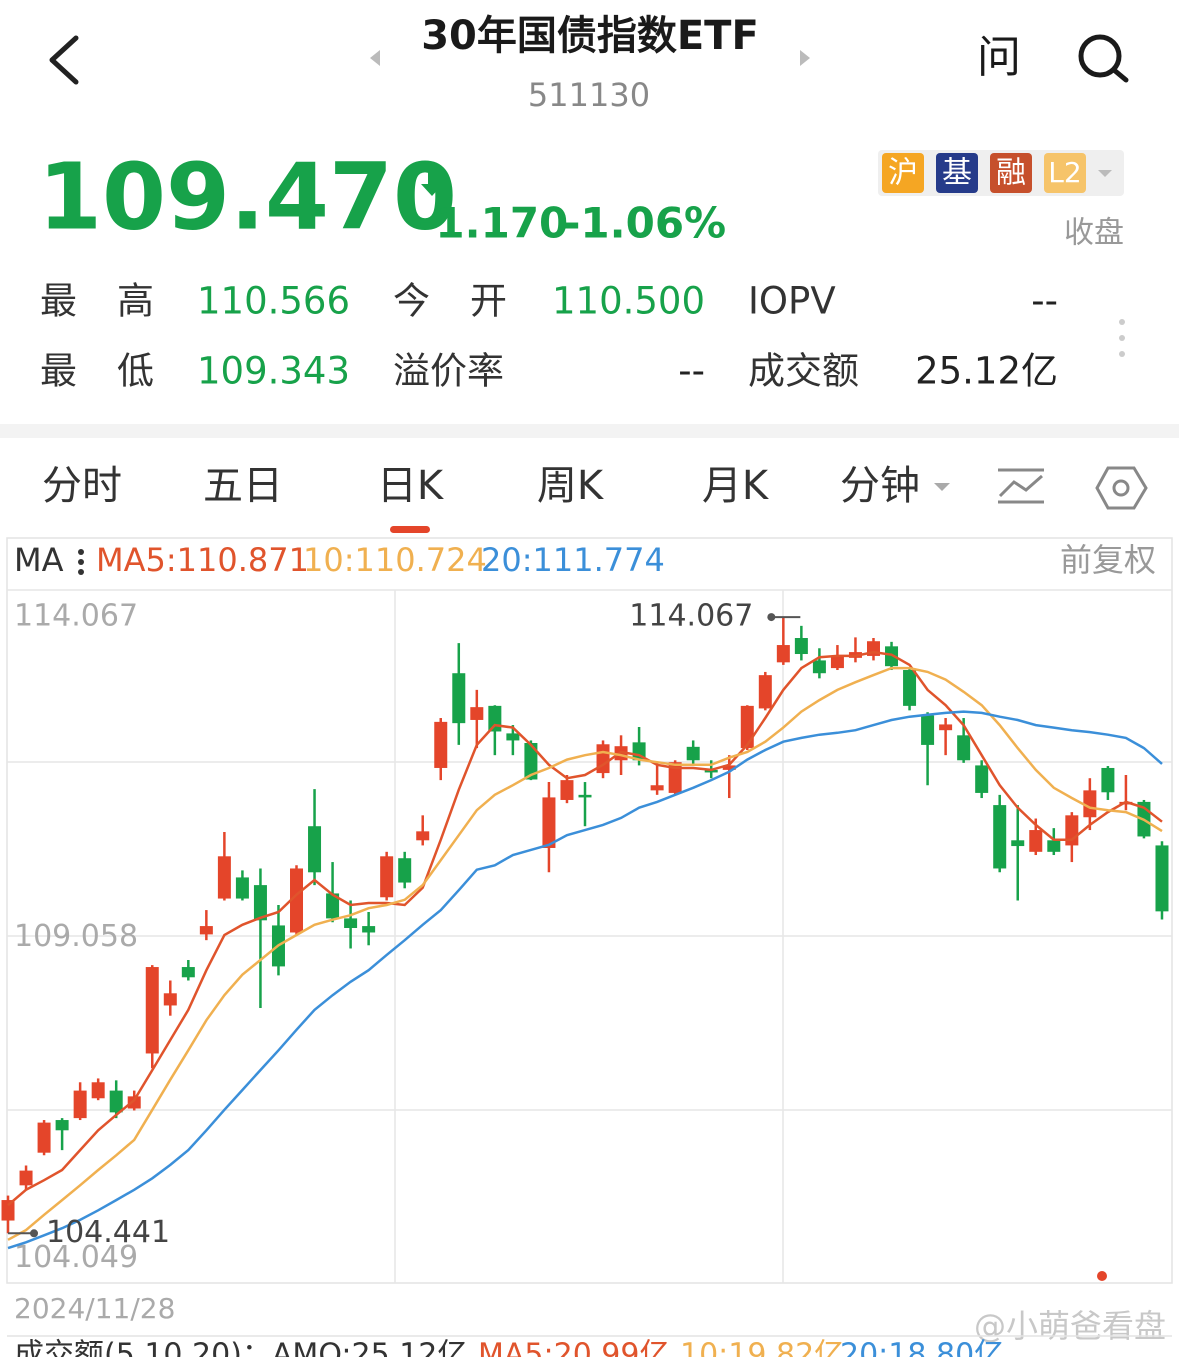 The image size is (1179, 1357). Describe the element at coordinates (34, 1233) in the screenshot. I see `min-marker-dot` at that location.